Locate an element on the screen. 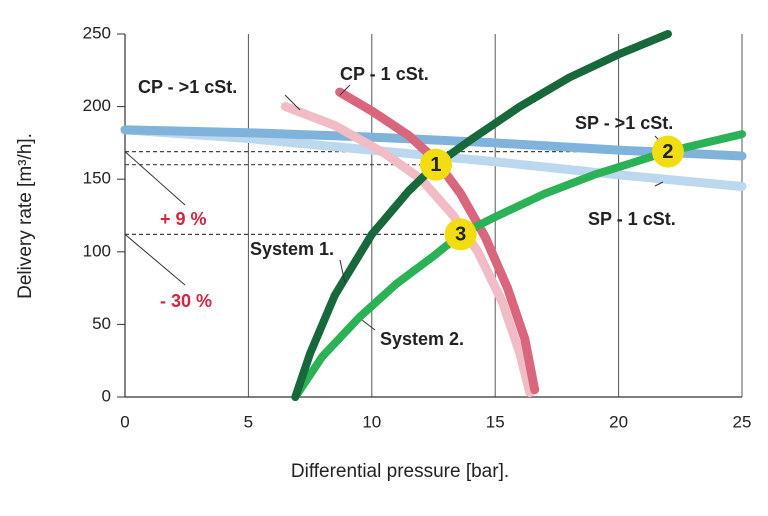 The width and height of the screenshot is (768, 516). y-tick-label: 50 is located at coordinates (101, 323).